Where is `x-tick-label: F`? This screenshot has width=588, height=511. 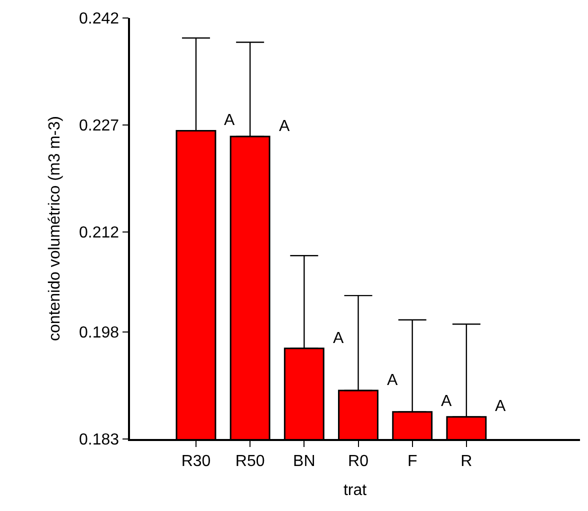
x-tick-label: F is located at coordinates (412, 461).